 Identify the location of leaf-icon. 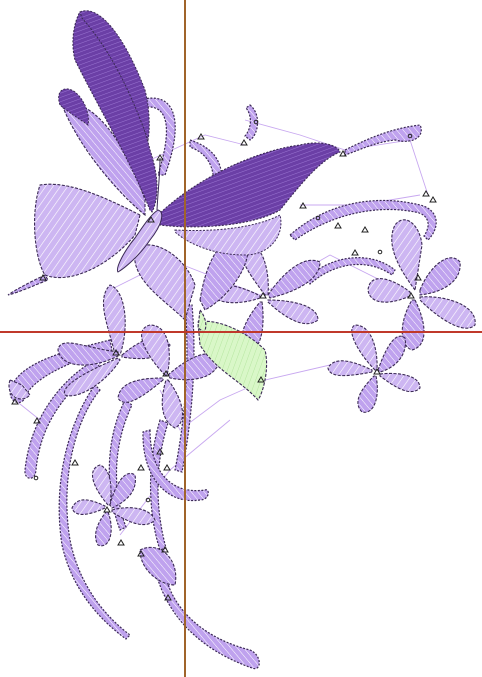
(232, 354).